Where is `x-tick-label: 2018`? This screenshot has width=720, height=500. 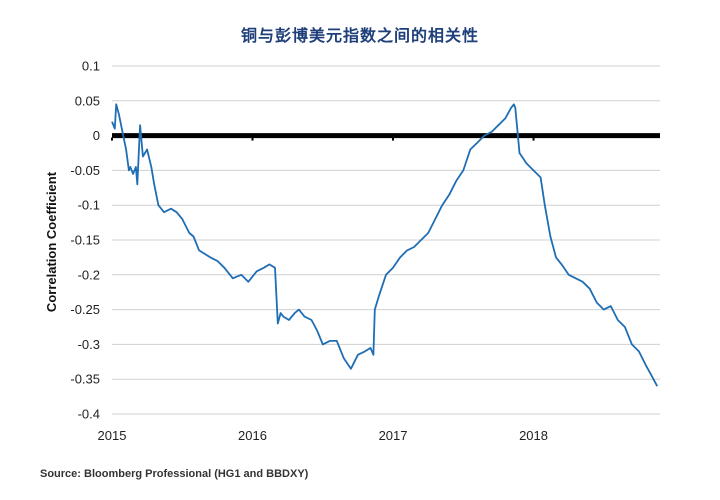 x-tick-label: 2018 is located at coordinates (533, 435).